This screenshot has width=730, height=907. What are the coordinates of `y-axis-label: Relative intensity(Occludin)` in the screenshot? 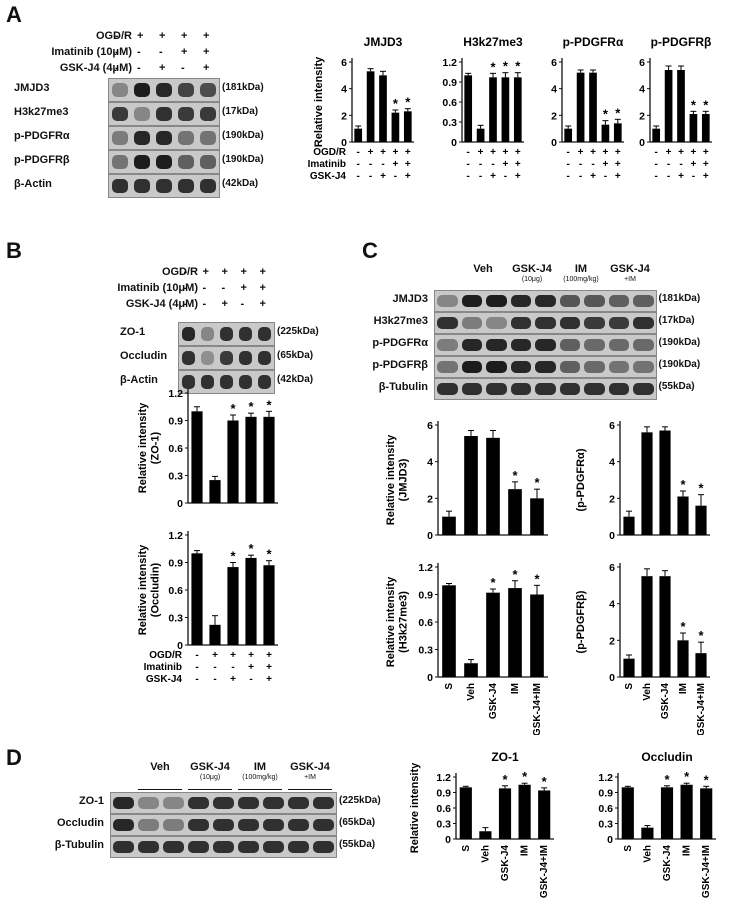 It's located at (149, 589).